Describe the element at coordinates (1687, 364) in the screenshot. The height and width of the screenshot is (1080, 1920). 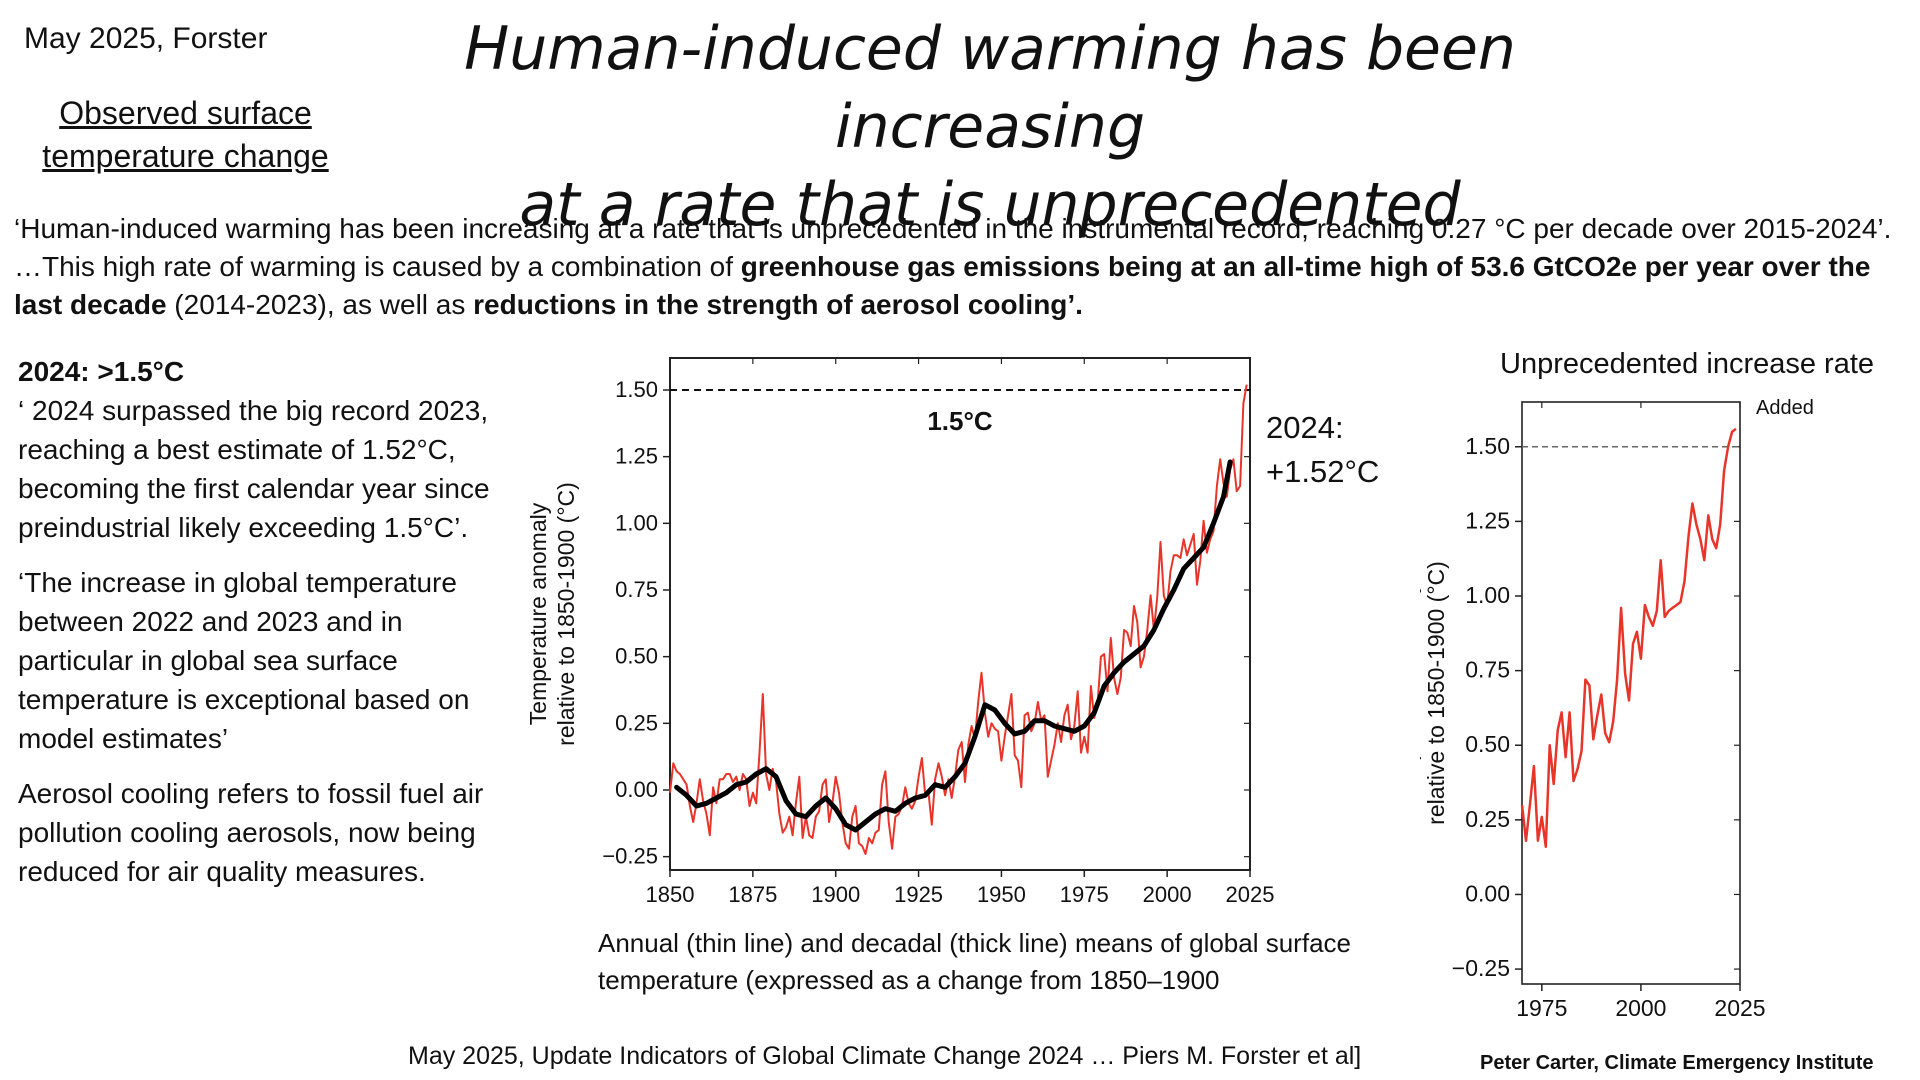
I see `side-chart-title: Unprecedented increase rate` at that location.